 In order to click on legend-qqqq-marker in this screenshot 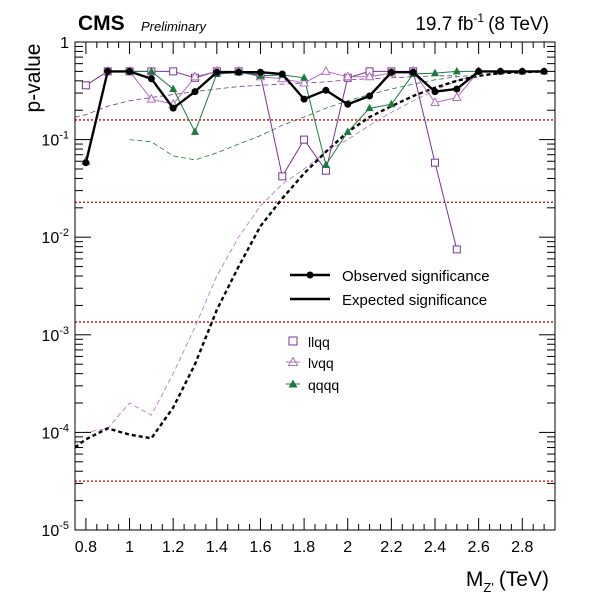, I will do `click(293, 383)`.